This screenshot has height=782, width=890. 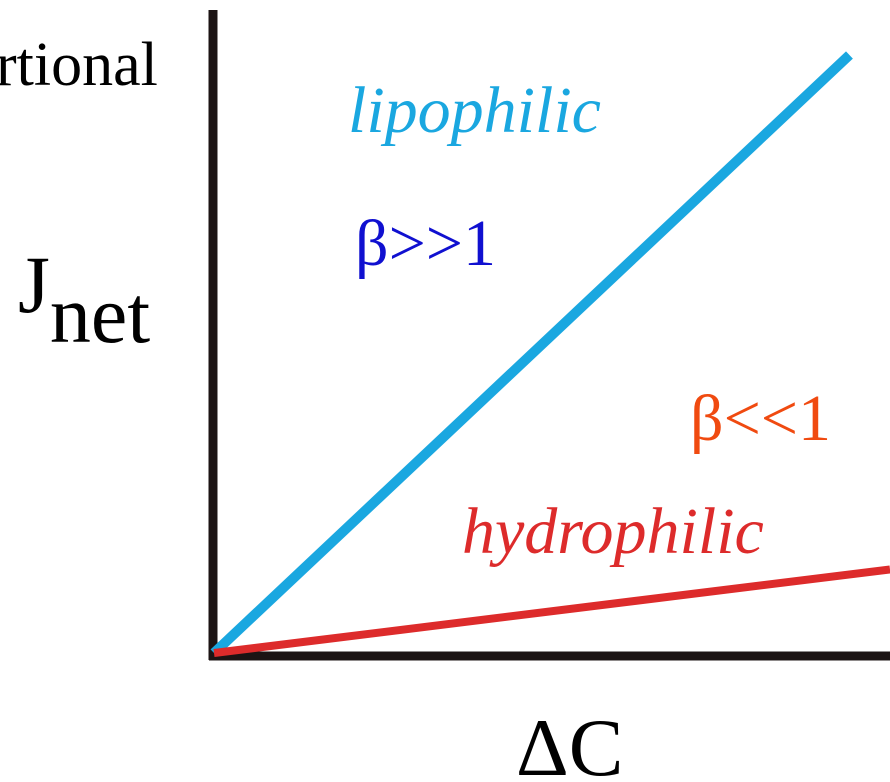 What do you see at coordinates (474, 110) in the screenshot?
I see `series-label-lipophilic: lipophilic` at bounding box center [474, 110].